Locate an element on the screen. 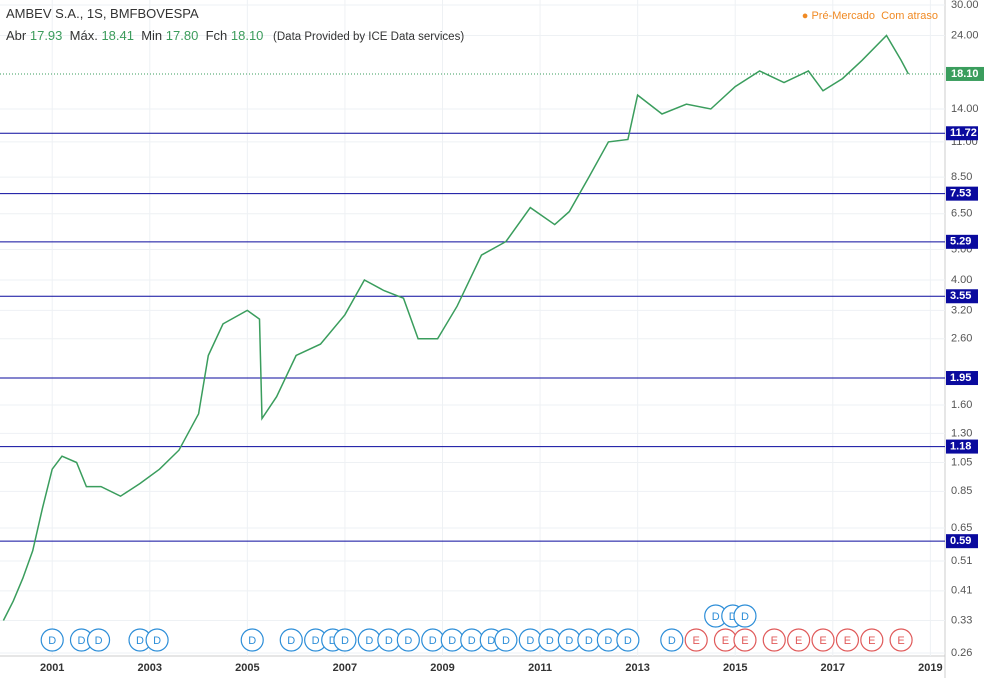  low: 17.80 is located at coordinates (182, 35).